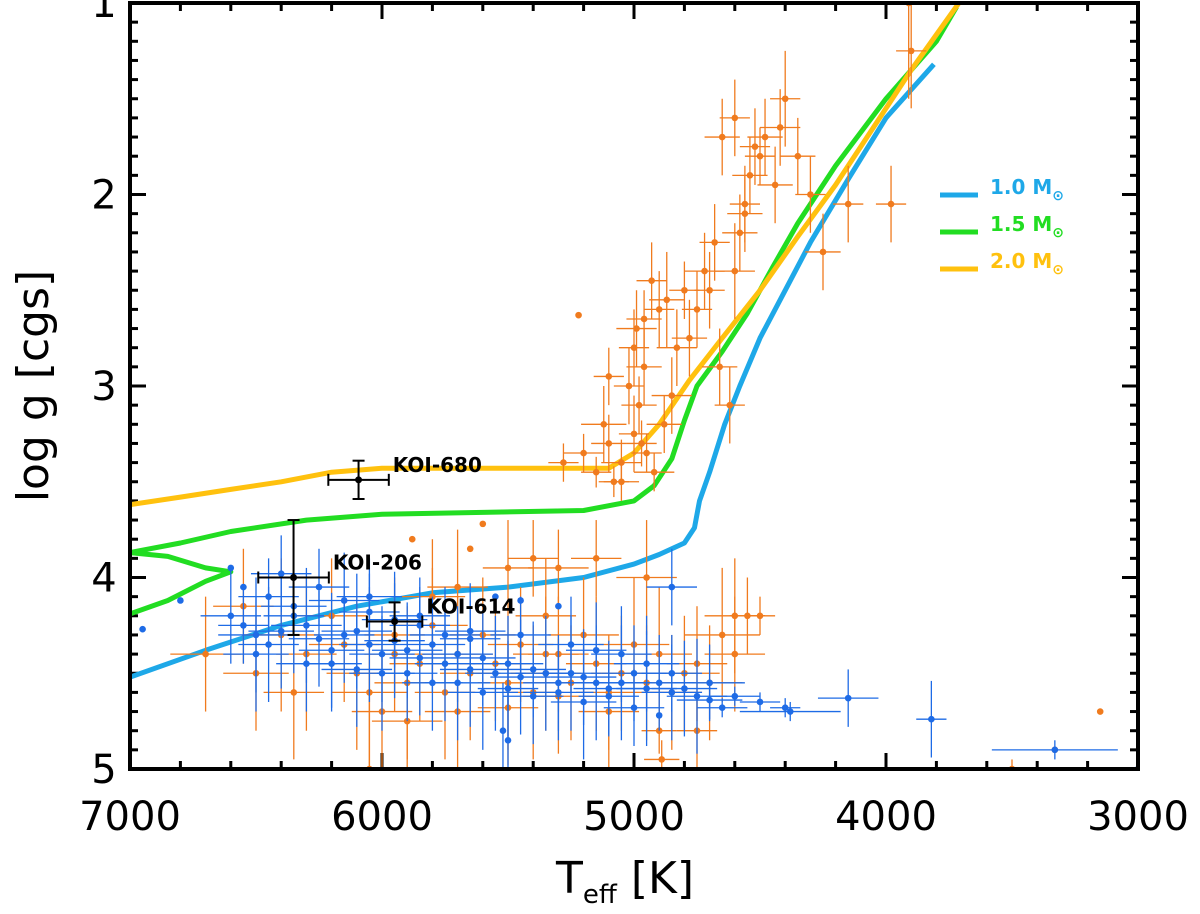  What do you see at coordinates (1027, 226) in the screenshot?
I see `legend-label-2: 1.5 M⊙` at bounding box center [1027, 226].